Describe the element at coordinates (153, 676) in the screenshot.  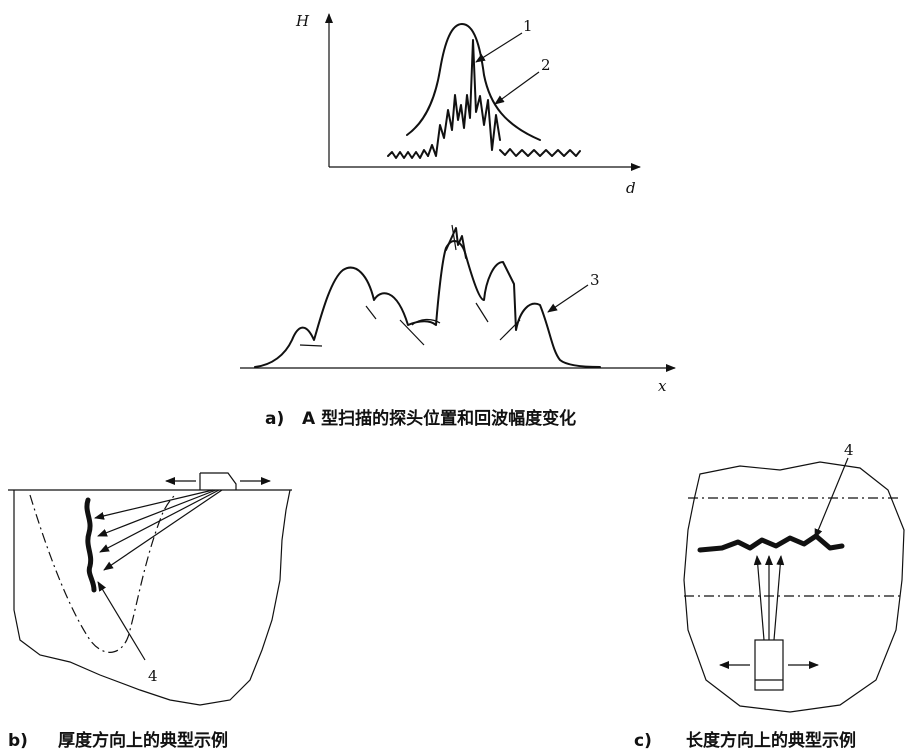
I see `callout-4b: 4` at that location.